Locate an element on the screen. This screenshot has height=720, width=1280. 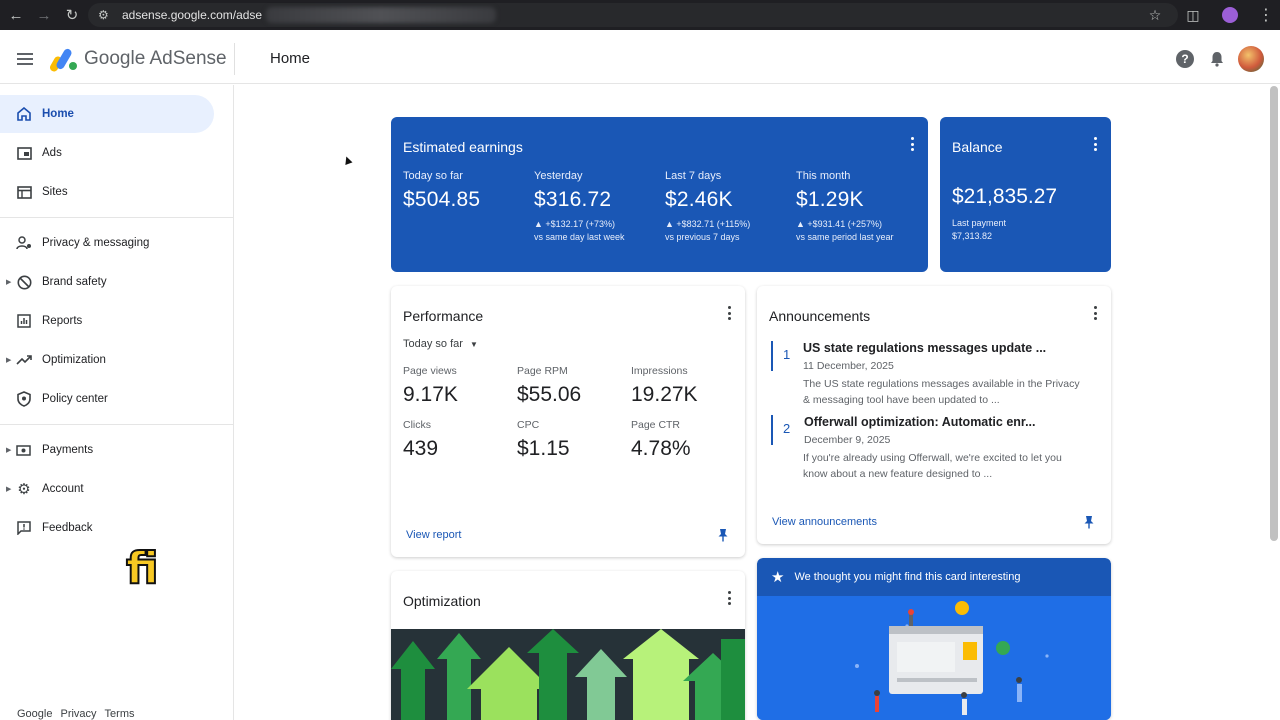
growth-arrows-illustration is located at coordinates (568, 674).